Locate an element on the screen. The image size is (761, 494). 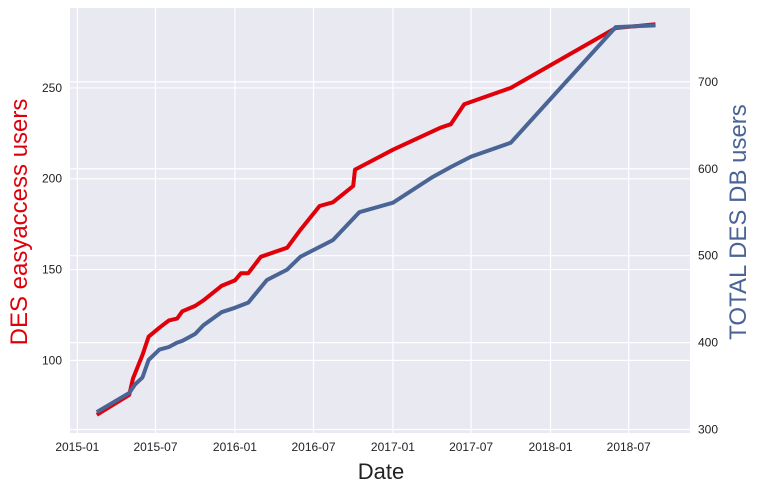
x-tick-label: 2015-07 is located at coordinates (155, 447).